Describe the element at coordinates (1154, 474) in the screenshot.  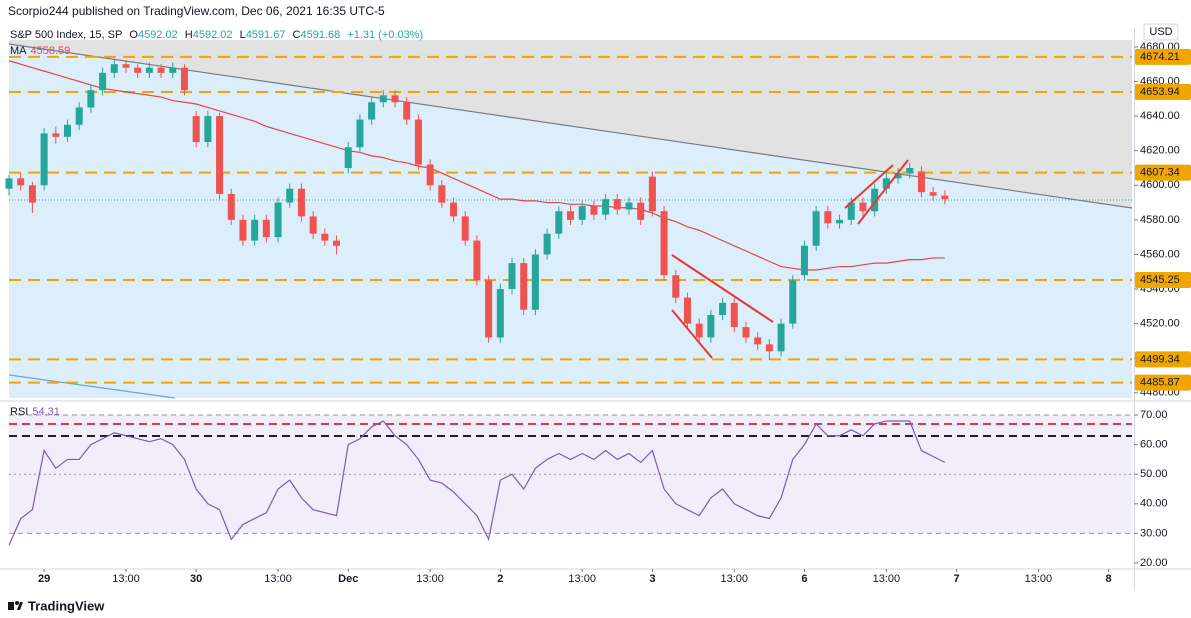
I see `rsi-tick-label: 50.00` at that location.